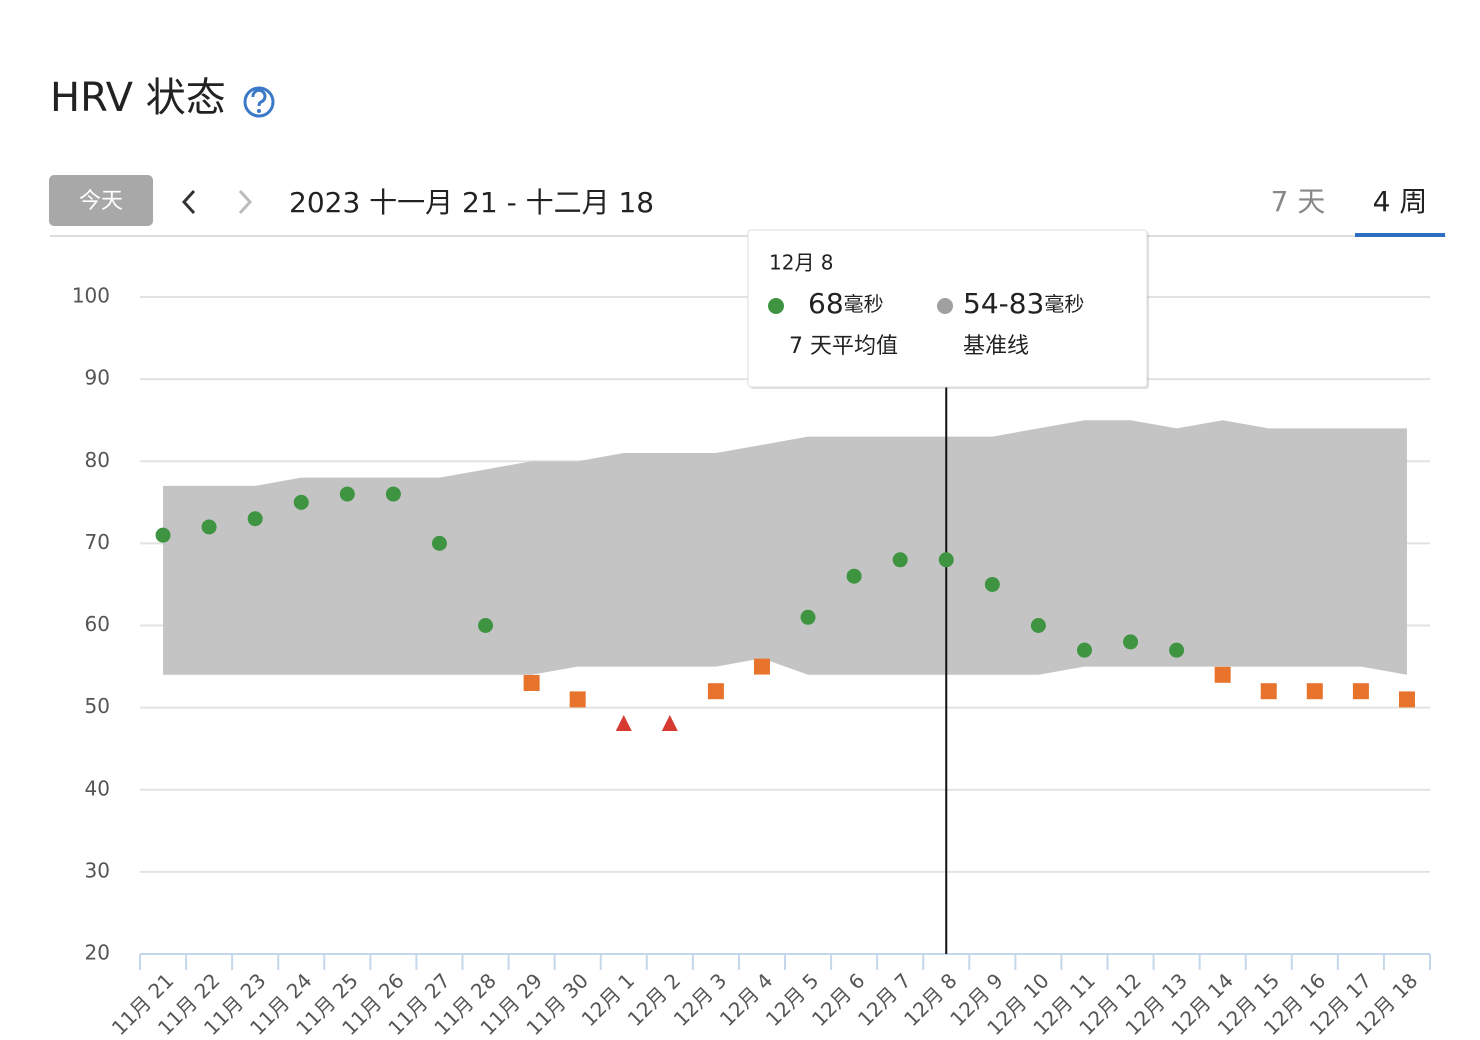  What do you see at coordinates (97, 953) in the screenshot?
I see `y-tick-label: 20` at bounding box center [97, 953].